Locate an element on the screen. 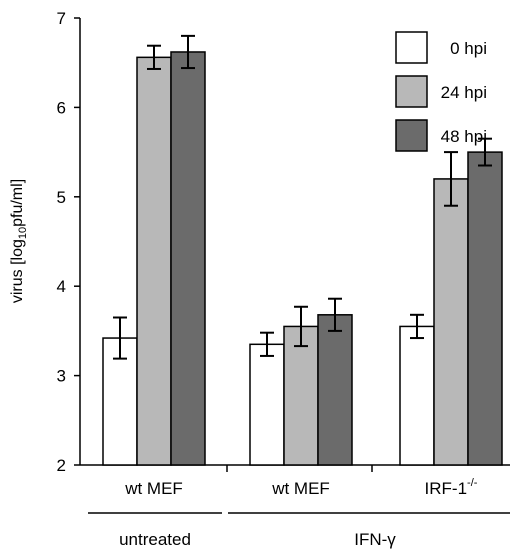 The image size is (518, 552). y-ticks: 2 3 4 5 6 7 is located at coordinates (68, 242).